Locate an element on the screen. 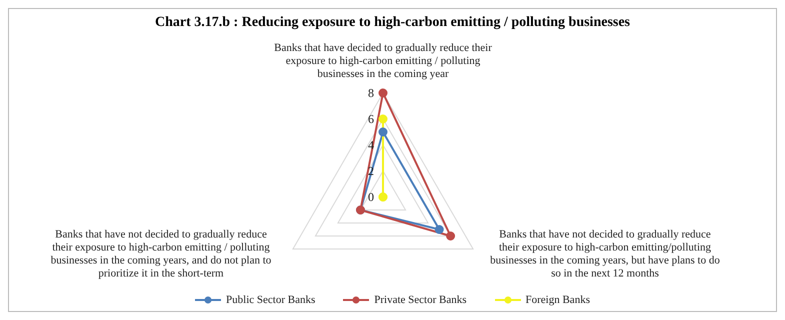 The image size is (785, 320). y-tick-label: 8 is located at coordinates (371, 93).